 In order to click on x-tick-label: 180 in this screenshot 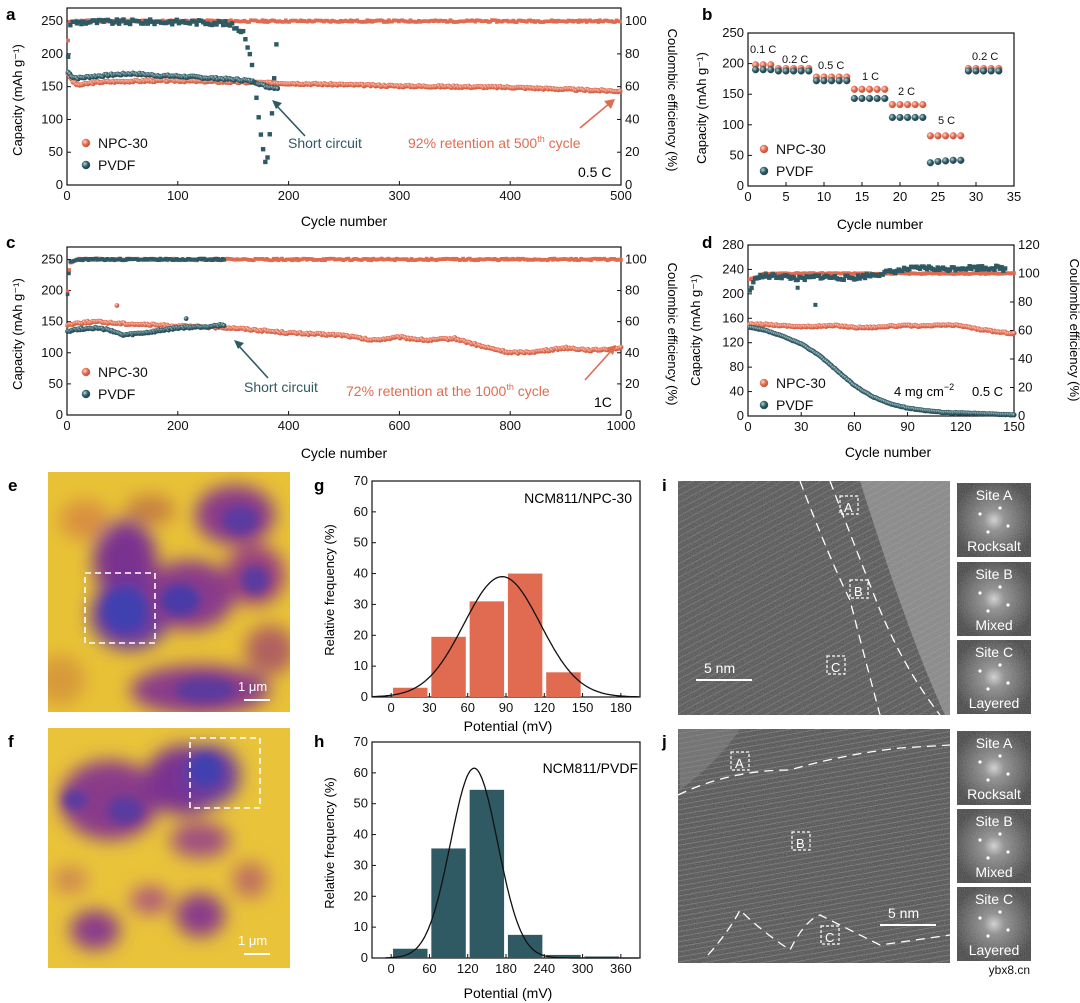, I will do `click(621, 707)`.